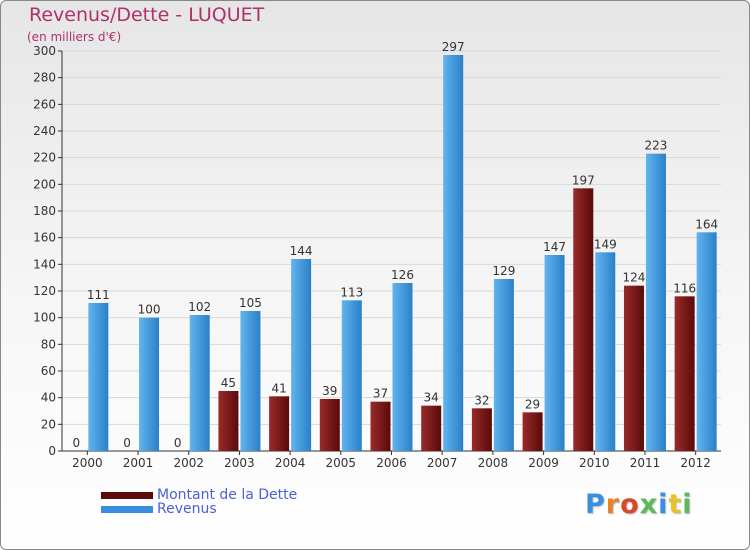 The height and width of the screenshot is (550, 750). What do you see at coordinates (503, 271) in the screenshot?
I see `data-label-revenus-2008: 129` at bounding box center [503, 271].